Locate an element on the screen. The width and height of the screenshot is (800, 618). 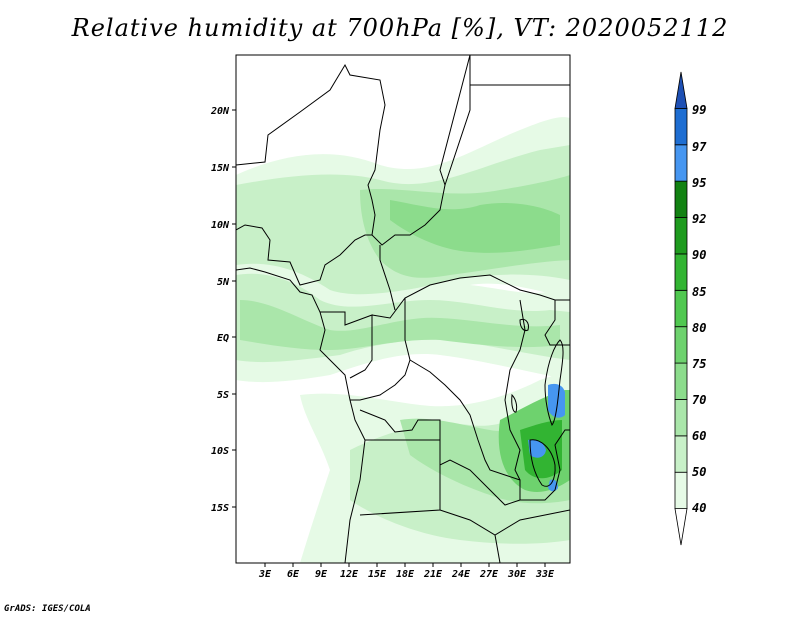
lon-label: 3E is located at coordinates (265, 574).